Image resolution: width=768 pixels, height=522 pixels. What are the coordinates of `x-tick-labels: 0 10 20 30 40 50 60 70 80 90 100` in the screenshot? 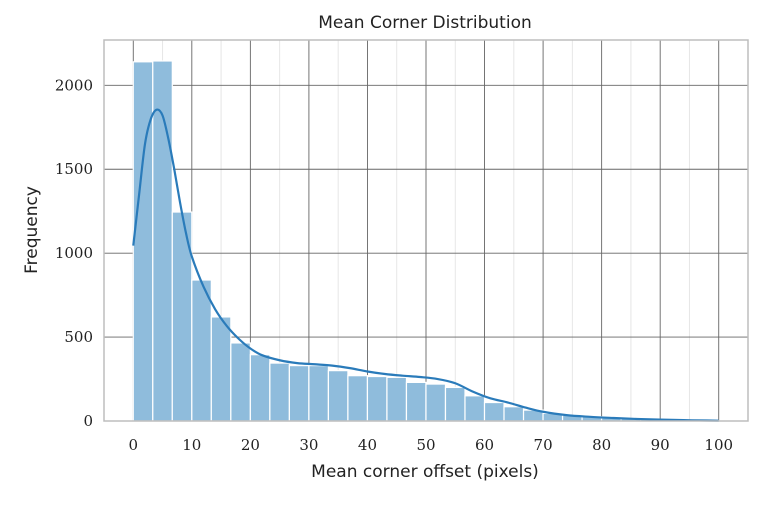 It's located at (430, 445).